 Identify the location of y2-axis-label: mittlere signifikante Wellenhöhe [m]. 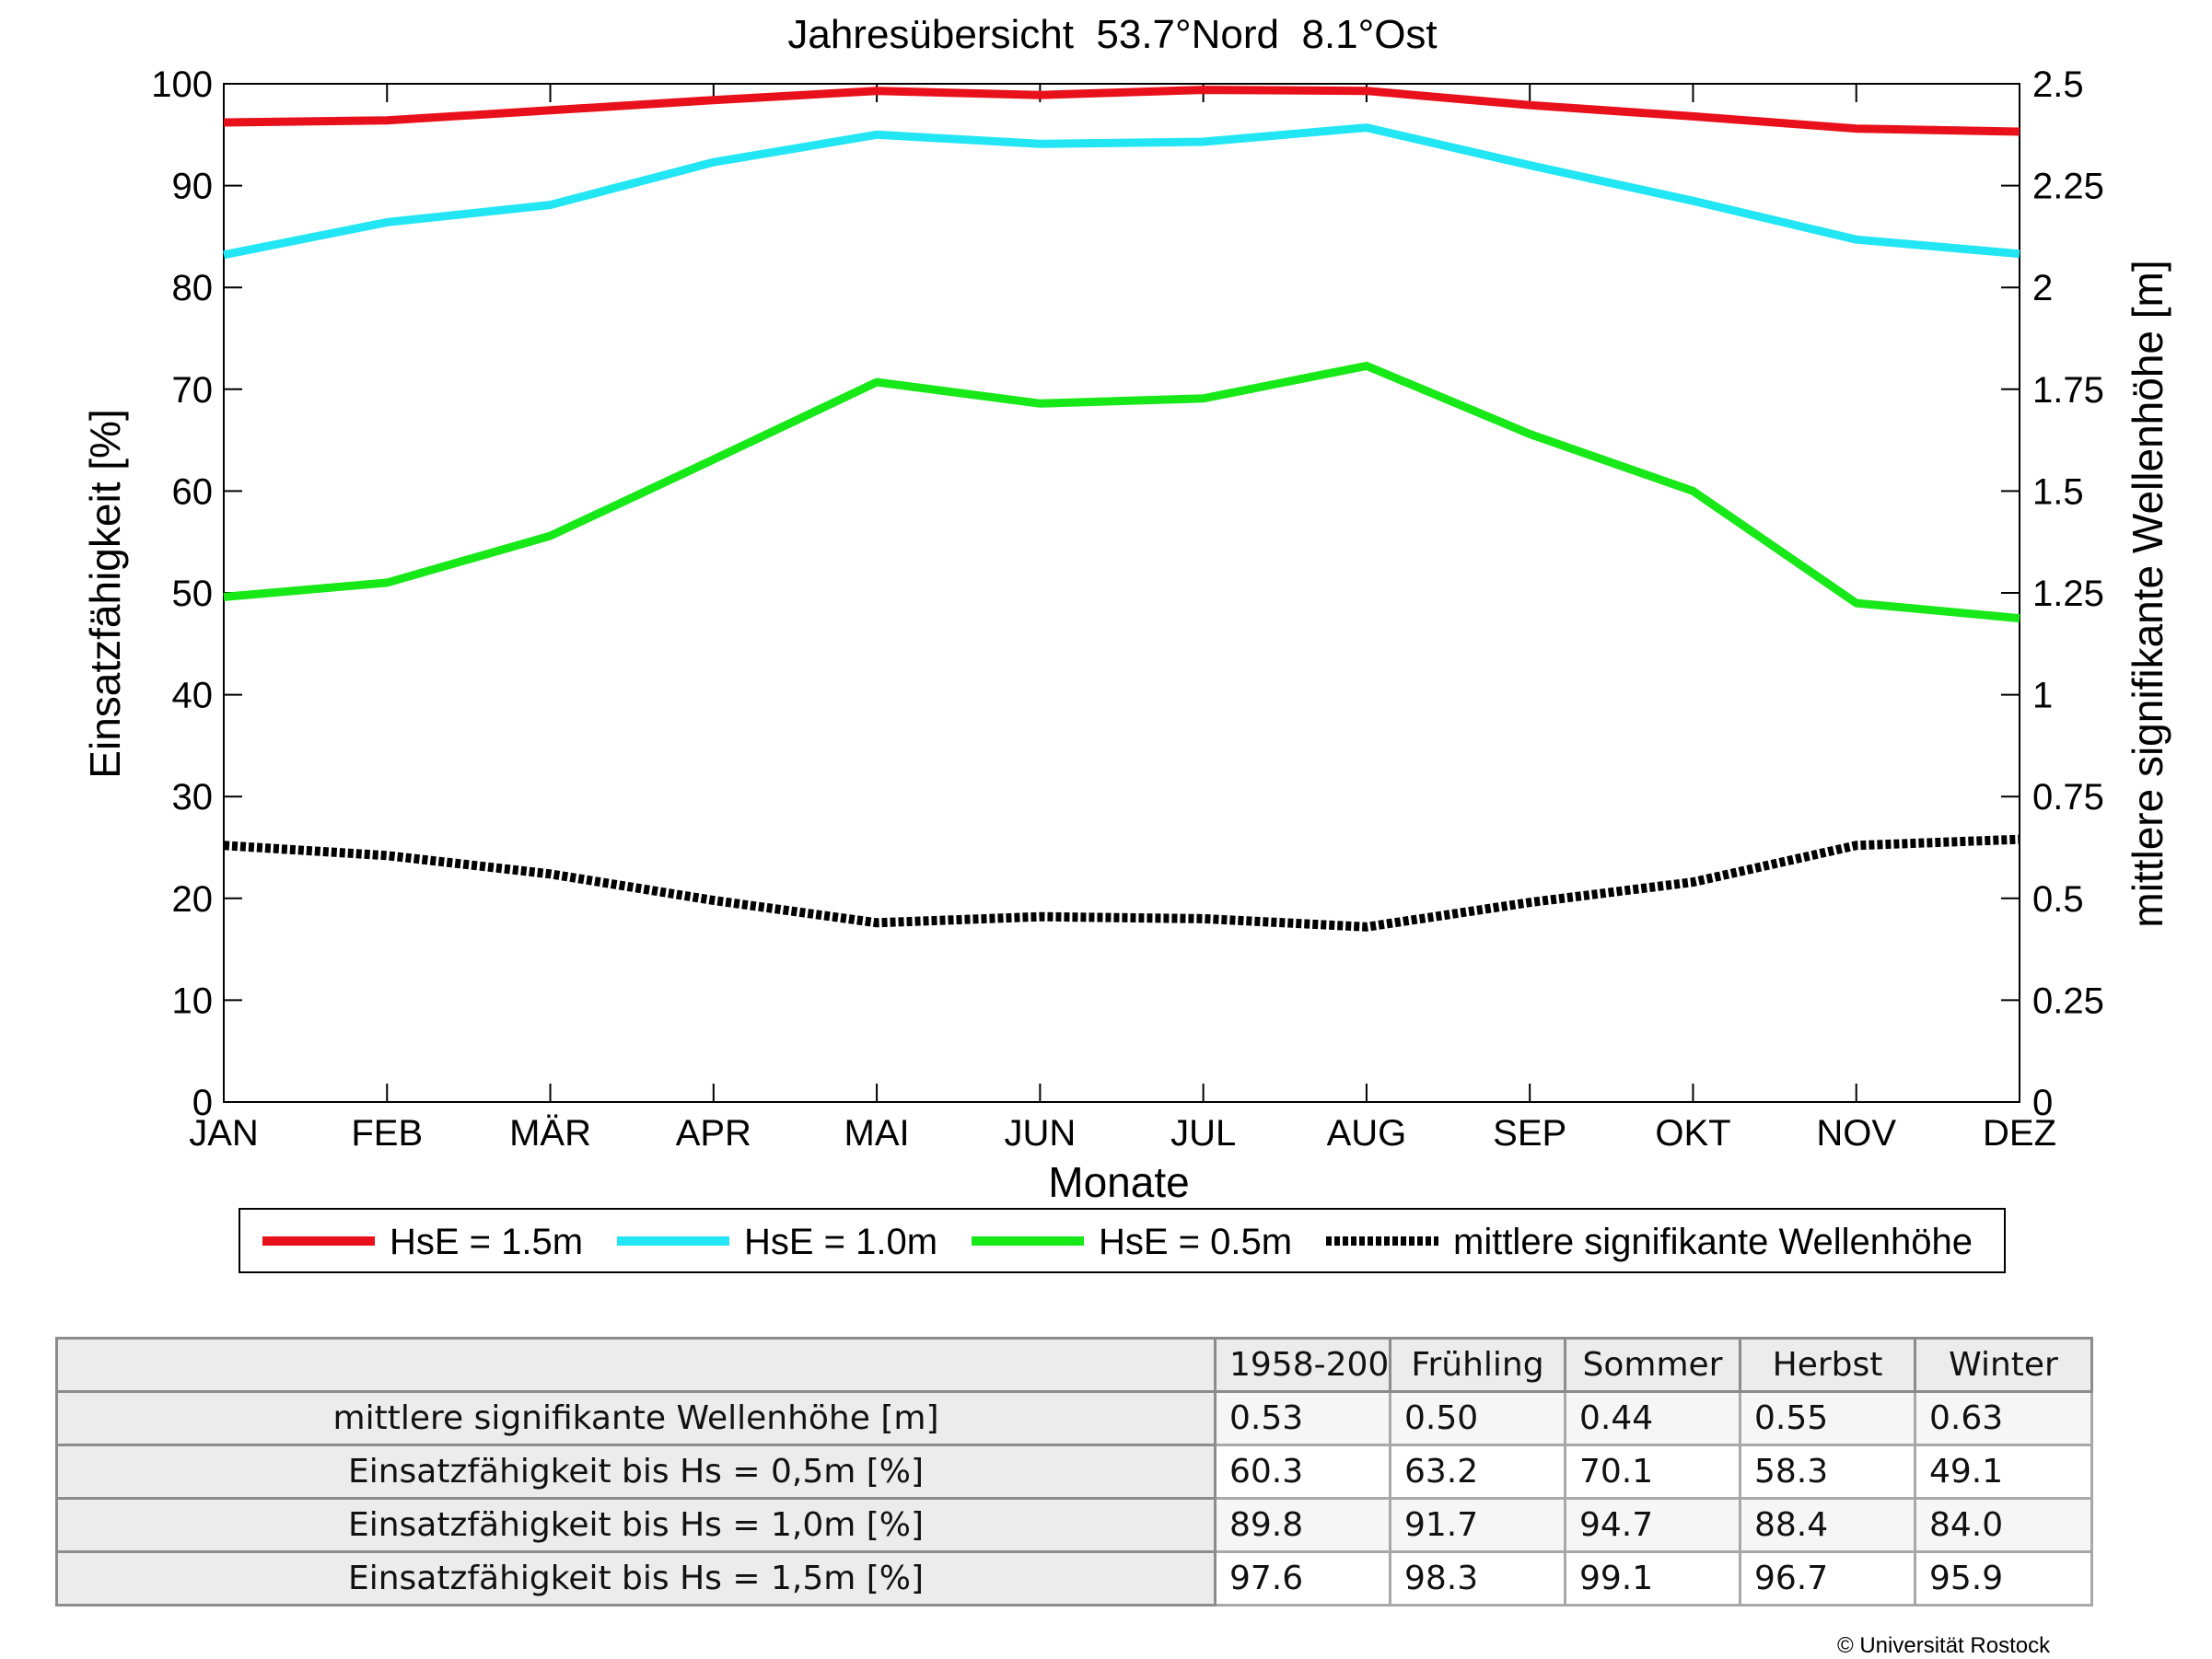
(2147, 593).